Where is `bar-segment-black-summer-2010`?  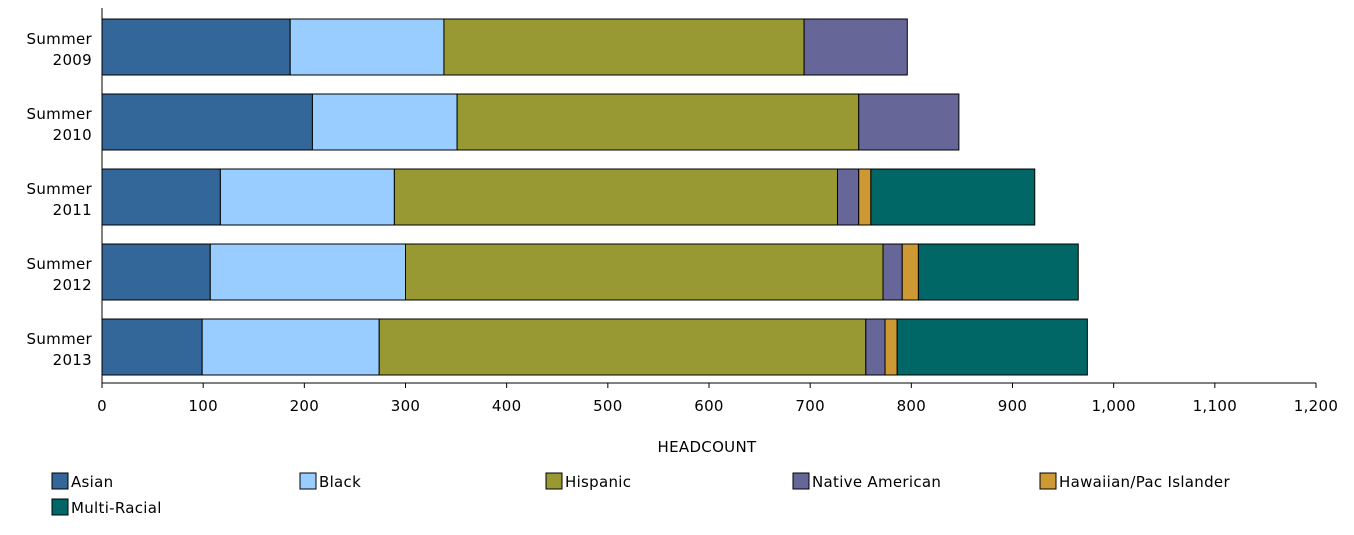 bar-segment-black-summer-2010 is located at coordinates (384, 122).